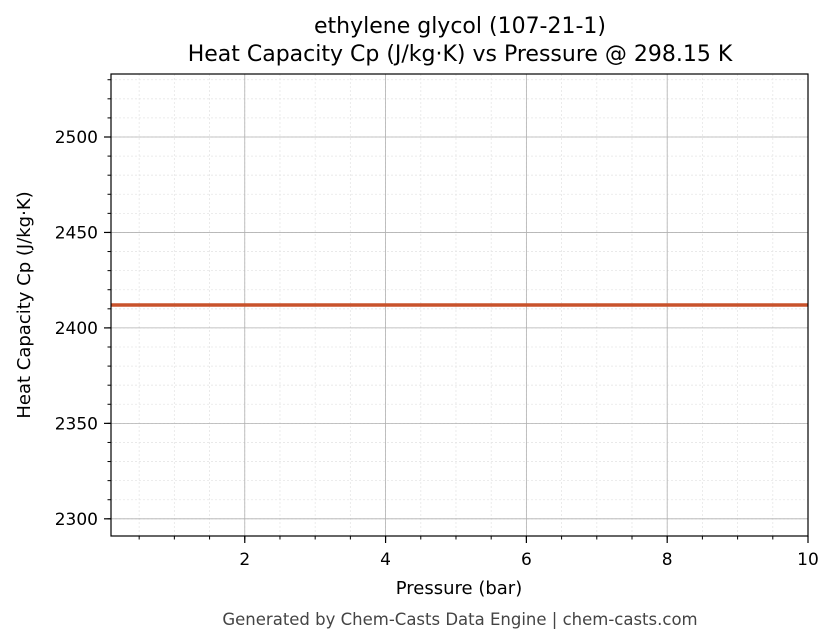 The width and height of the screenshot is (836, 644). Describe the element at coordinates (385, 560) in the screenshot. I see `x-tick-label: 4` at that location.